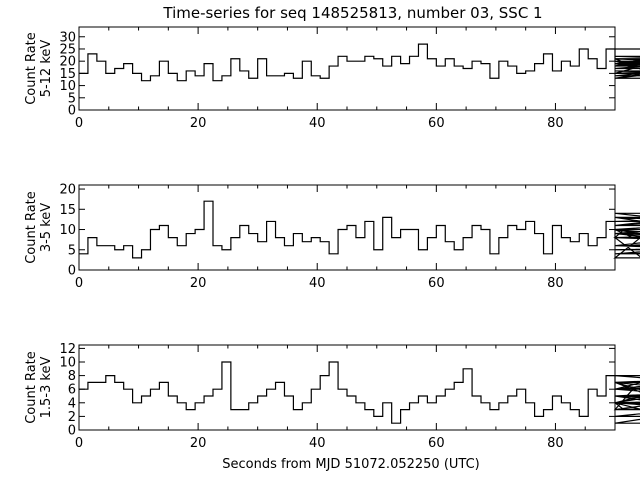 The height and width of the screenshot is (484, 640). What do you see at coordinates (72, 417) in the screenshot?
I see `y-tick-label: 2` at bounding box center [72, 417].